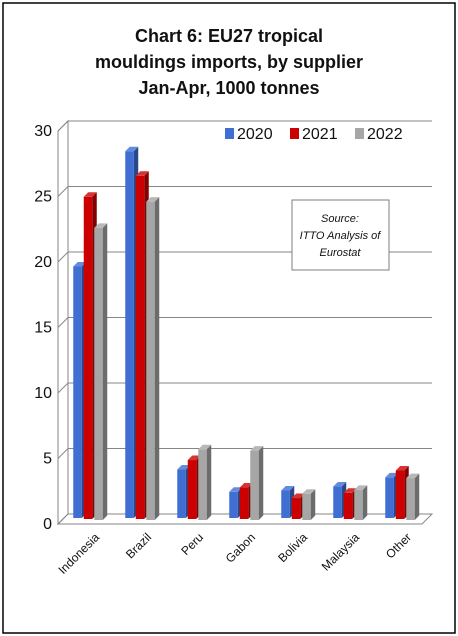 The image size is (458, 636). Describe the element at coordinates (385, 134) in the screenshot. I see `legend-label-2022: 2022` at that location.